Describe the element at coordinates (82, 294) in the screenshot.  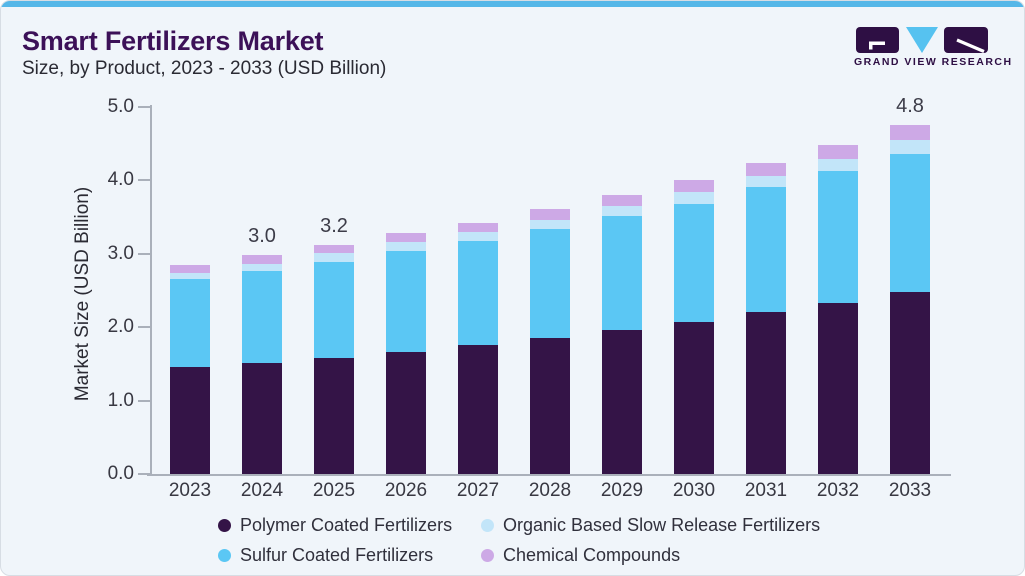
I see `y-axis-label: Market Size (USD Billion)` at that location.